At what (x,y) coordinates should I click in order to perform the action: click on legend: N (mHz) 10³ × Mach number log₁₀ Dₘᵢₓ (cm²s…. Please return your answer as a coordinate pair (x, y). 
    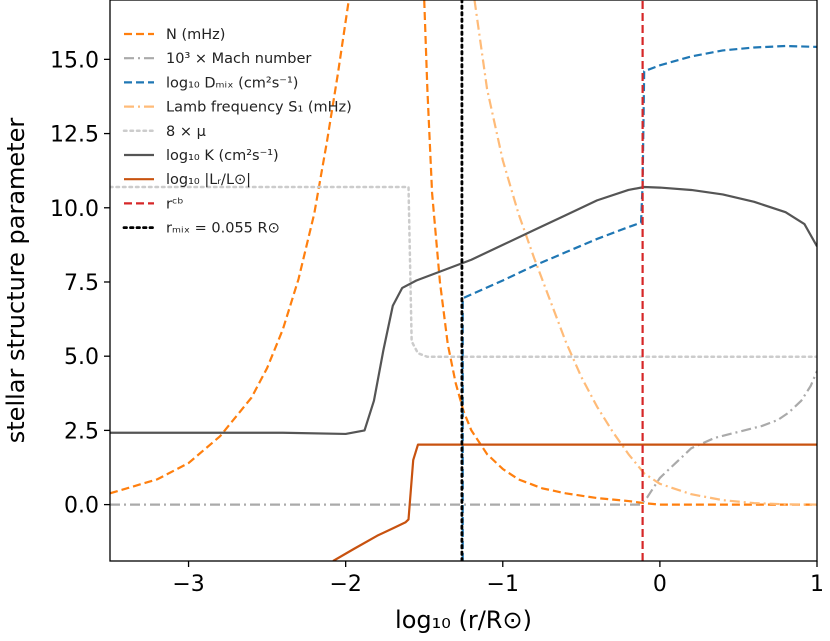
    Looking at the image, I should click on (237, 132).